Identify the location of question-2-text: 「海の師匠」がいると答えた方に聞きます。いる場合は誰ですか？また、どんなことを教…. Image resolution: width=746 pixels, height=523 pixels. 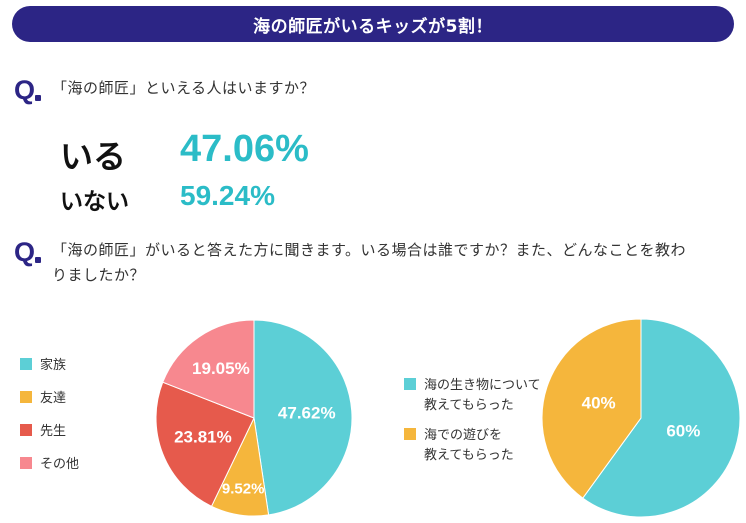
(369, 263).